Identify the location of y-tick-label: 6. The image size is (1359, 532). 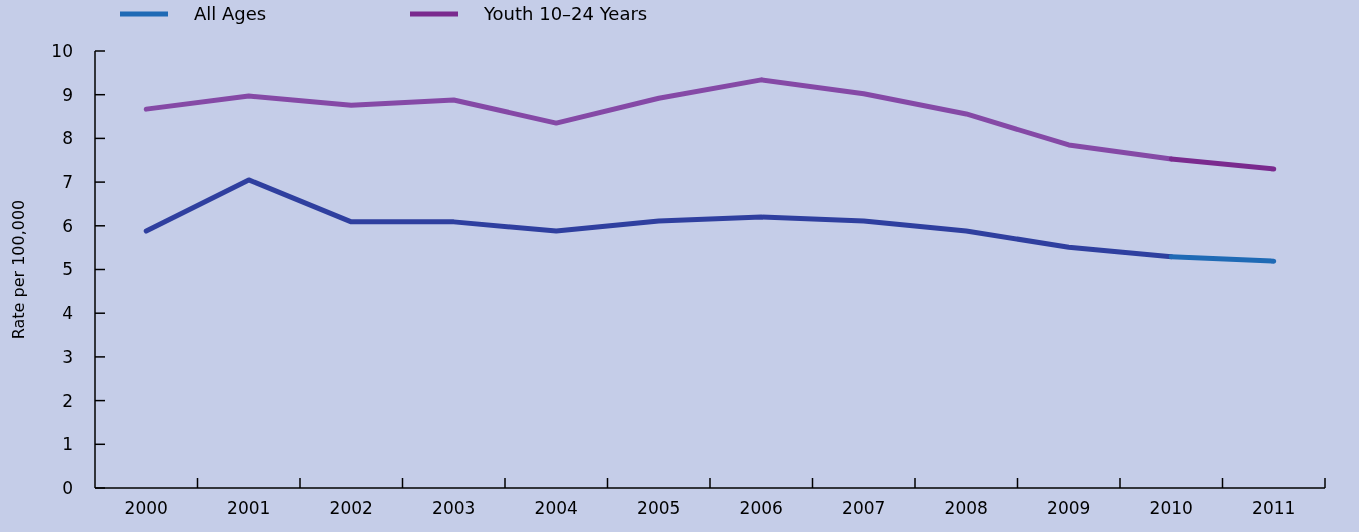
(67, 225).